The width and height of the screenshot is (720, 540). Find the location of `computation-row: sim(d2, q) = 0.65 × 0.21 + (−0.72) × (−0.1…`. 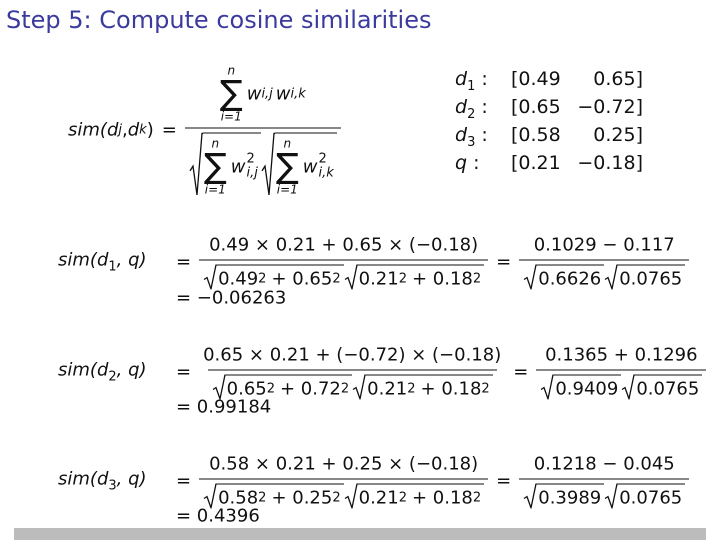

computation-row: sim(d2, q) = 0.65 × 0.21 + (−0.72) × (−0.1… is located at coordinates (386, 372).